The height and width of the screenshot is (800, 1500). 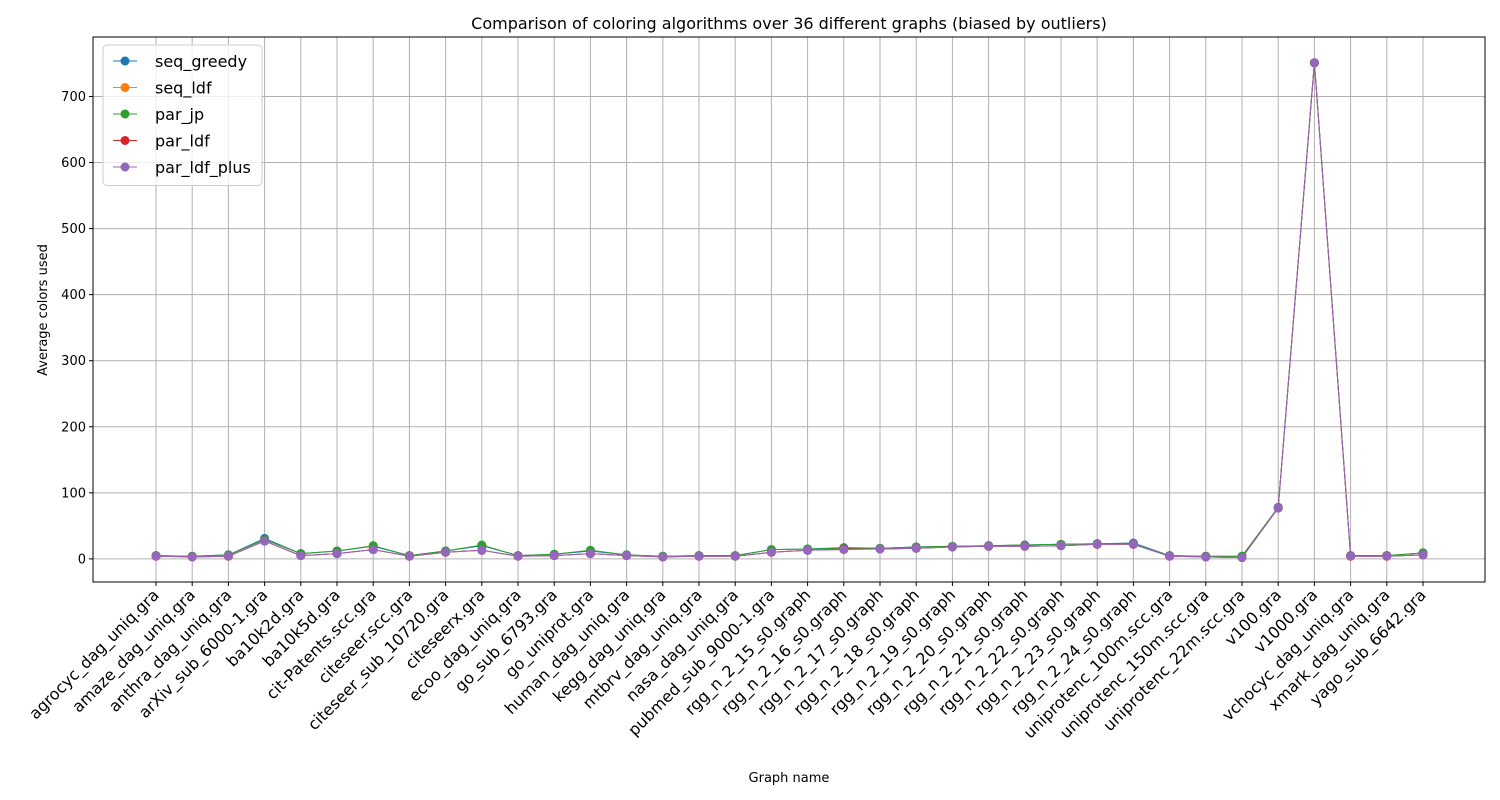 I want to click on y-tick-label: 600, so click(x=73, y=163).